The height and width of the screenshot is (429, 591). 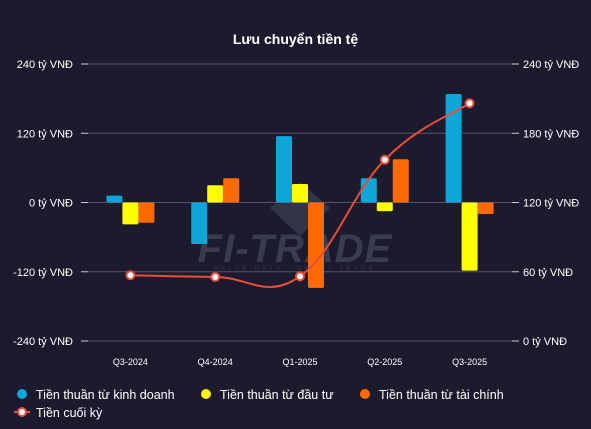 I want to click on legend-label: Tiền cuối kỳ, so click(x=69, y=413).